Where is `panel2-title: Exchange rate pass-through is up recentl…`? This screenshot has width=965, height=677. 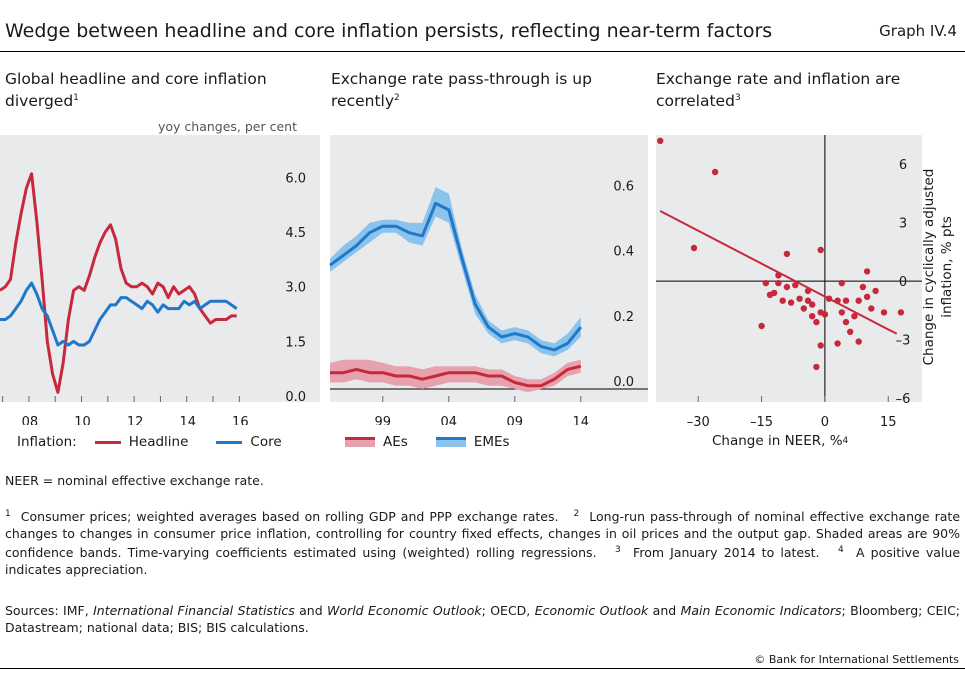
panel2-title: Exchange rate pass-through is up recentl… is located at coordinates (461, 90).